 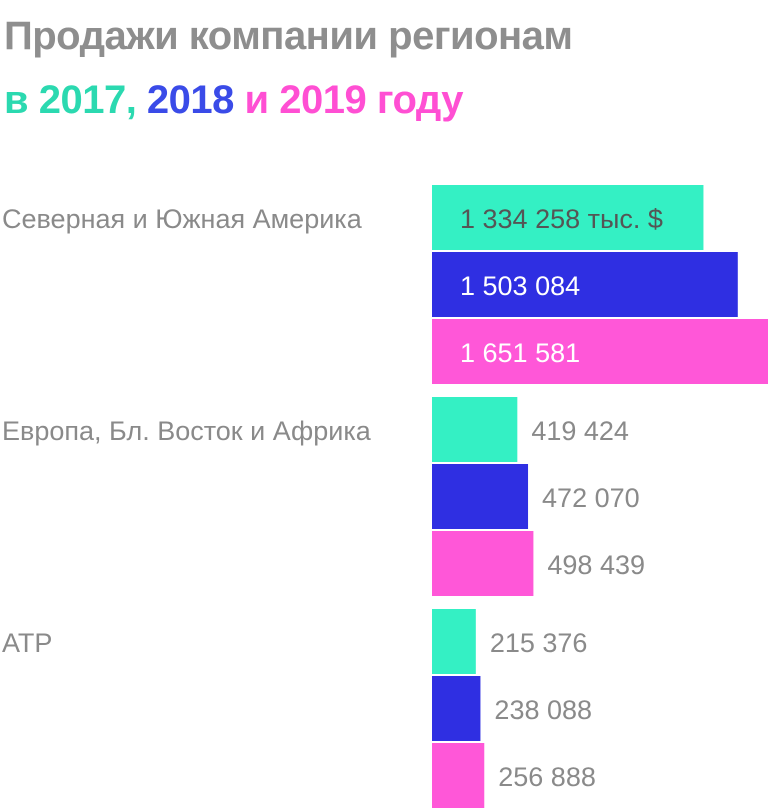 I want to click on title-suffix: году, so click(x=415, y=100).